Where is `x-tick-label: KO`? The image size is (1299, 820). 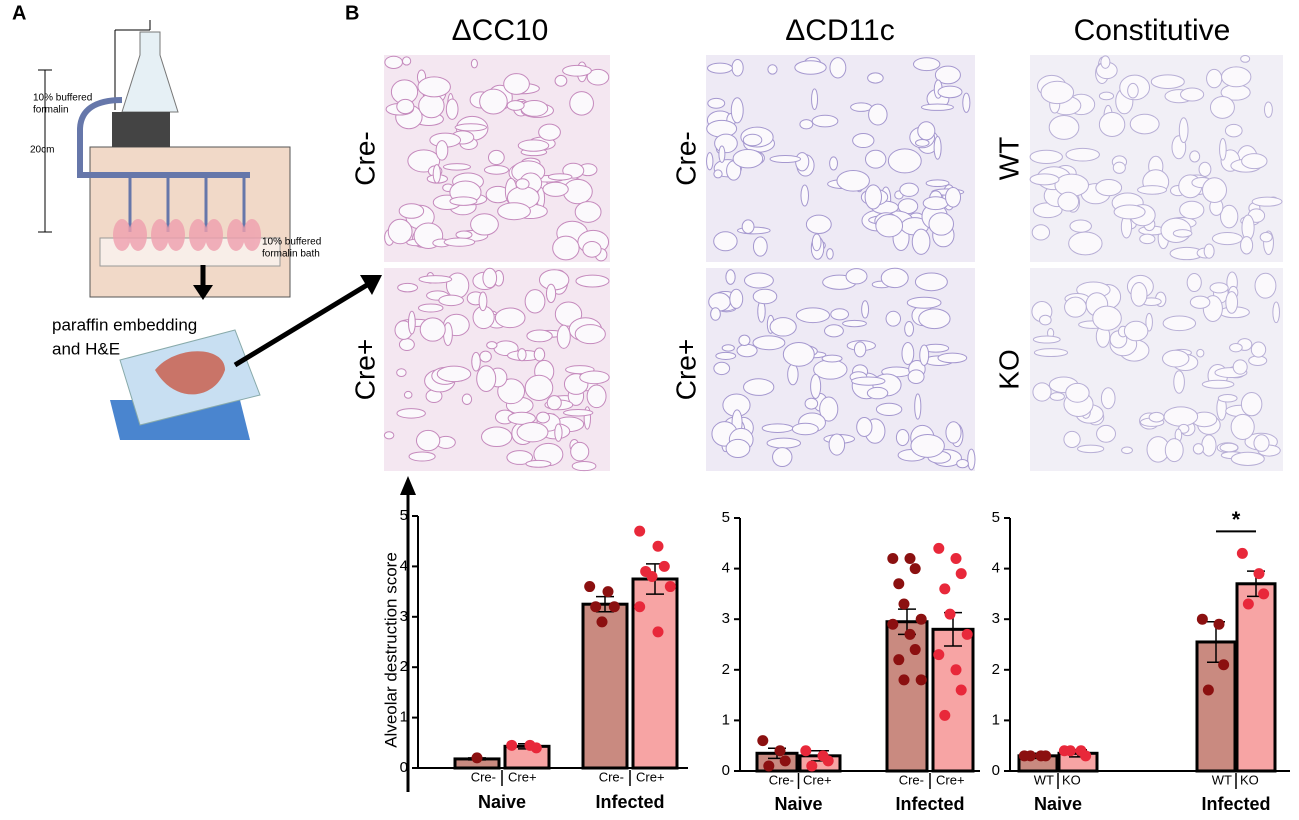 x-tick-label: KO is located at coordinates (1071, 779).